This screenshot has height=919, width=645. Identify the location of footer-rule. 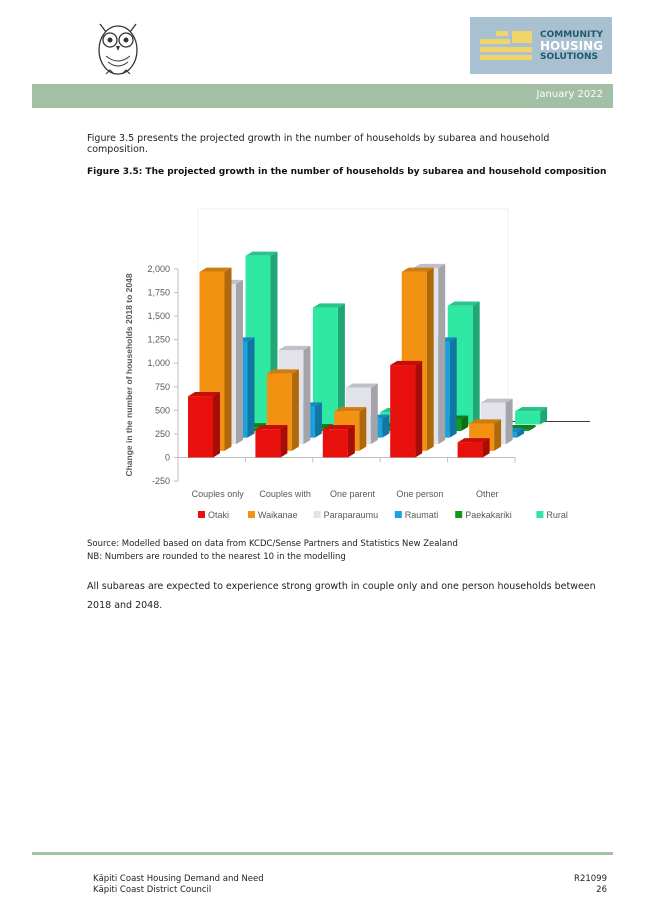
(322, 853).